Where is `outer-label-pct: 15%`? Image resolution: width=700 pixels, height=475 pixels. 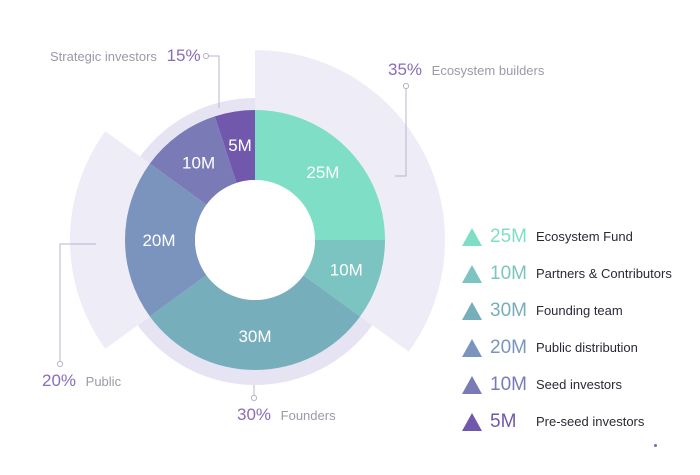
outer-label-pct: 15% is located at coordinates (183, 55).